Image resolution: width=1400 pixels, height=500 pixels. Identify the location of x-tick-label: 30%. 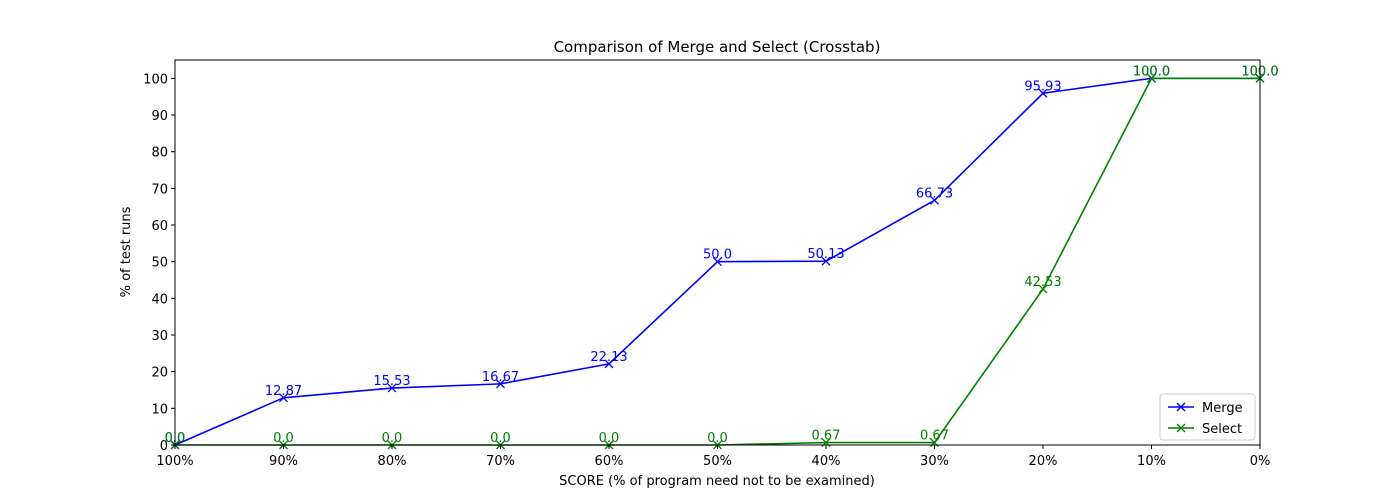
(934, 461).